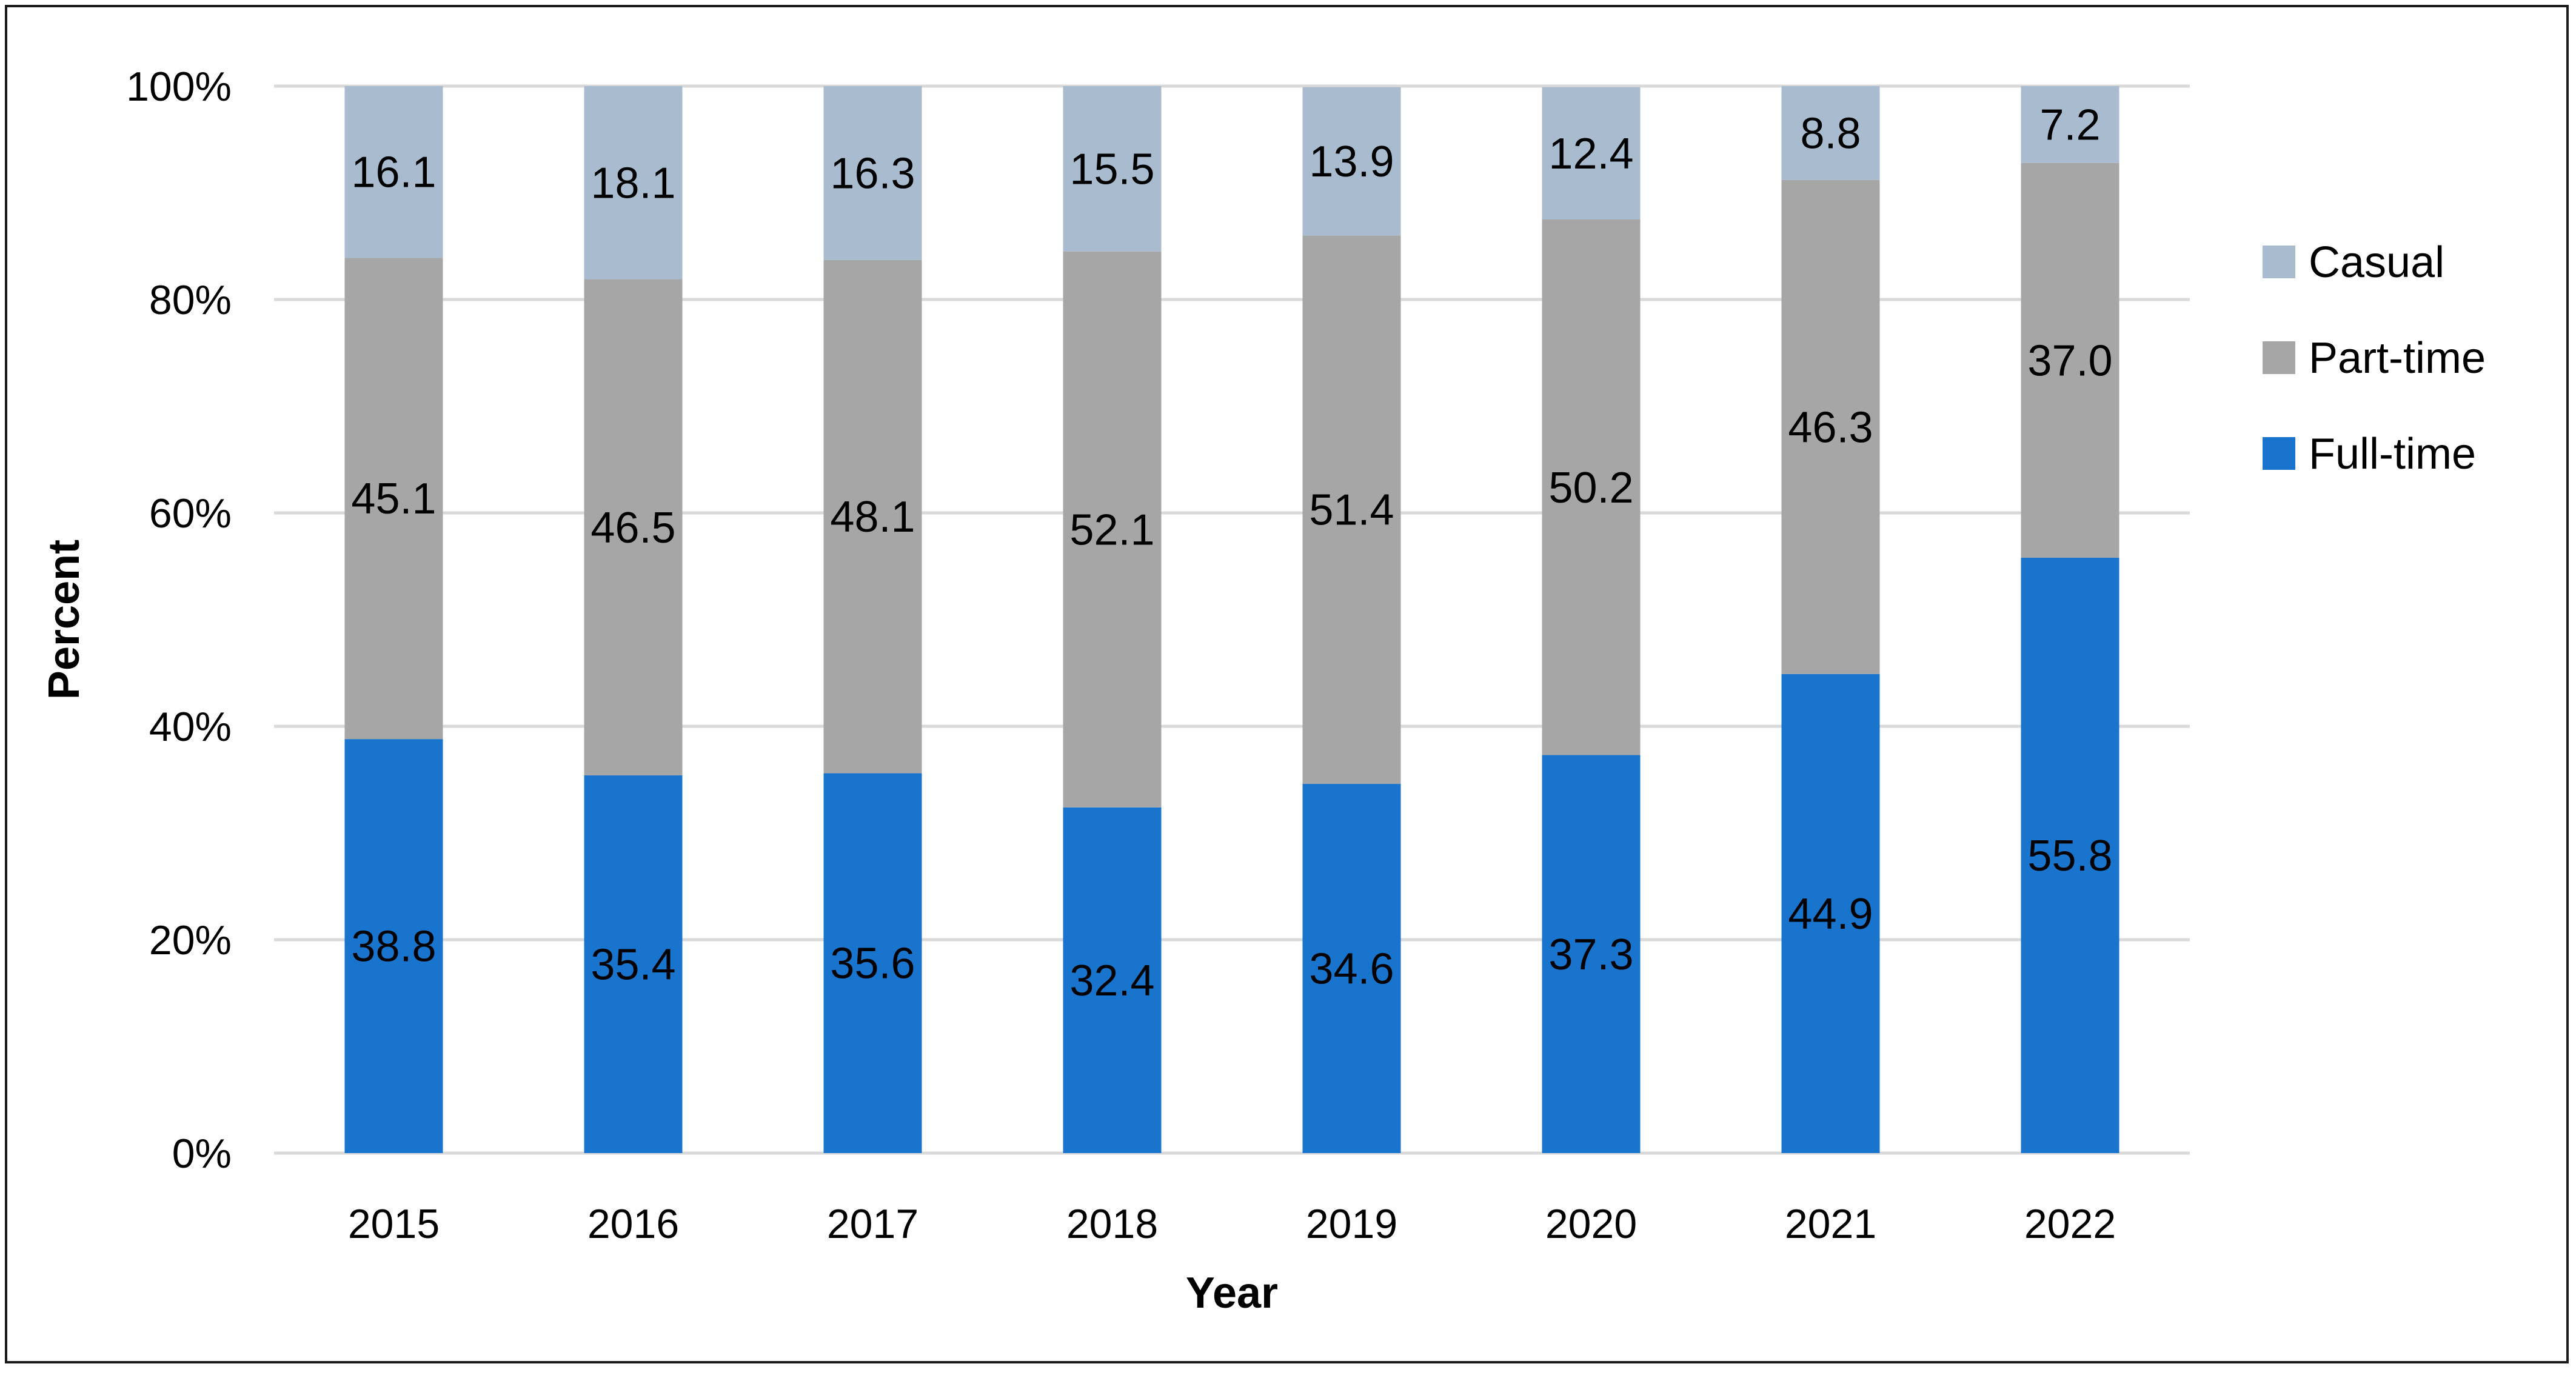 The image size is (2576, 1378). I want to click on data-label: 44.9, so click(1830, 914).